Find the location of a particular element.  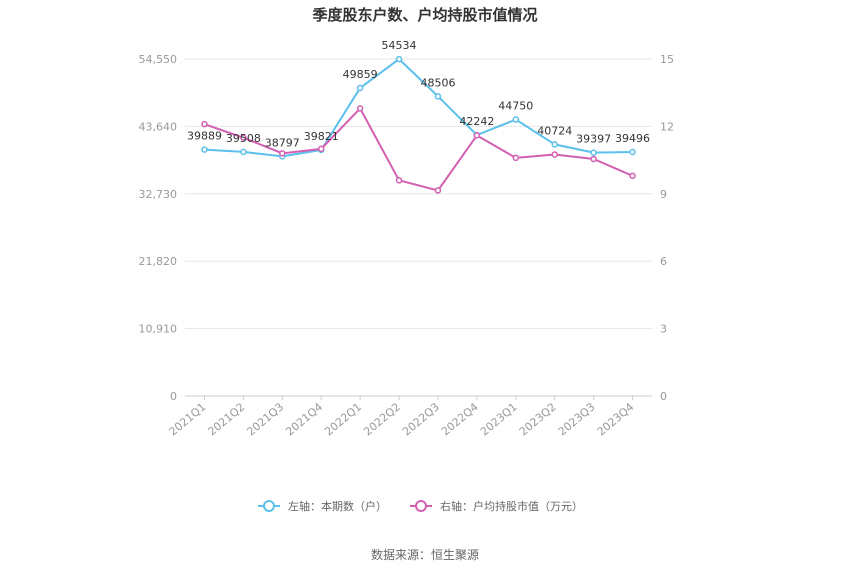

legend-item-2: 右轴：户均持股市值（万元） is located at coordinates (496, 506).